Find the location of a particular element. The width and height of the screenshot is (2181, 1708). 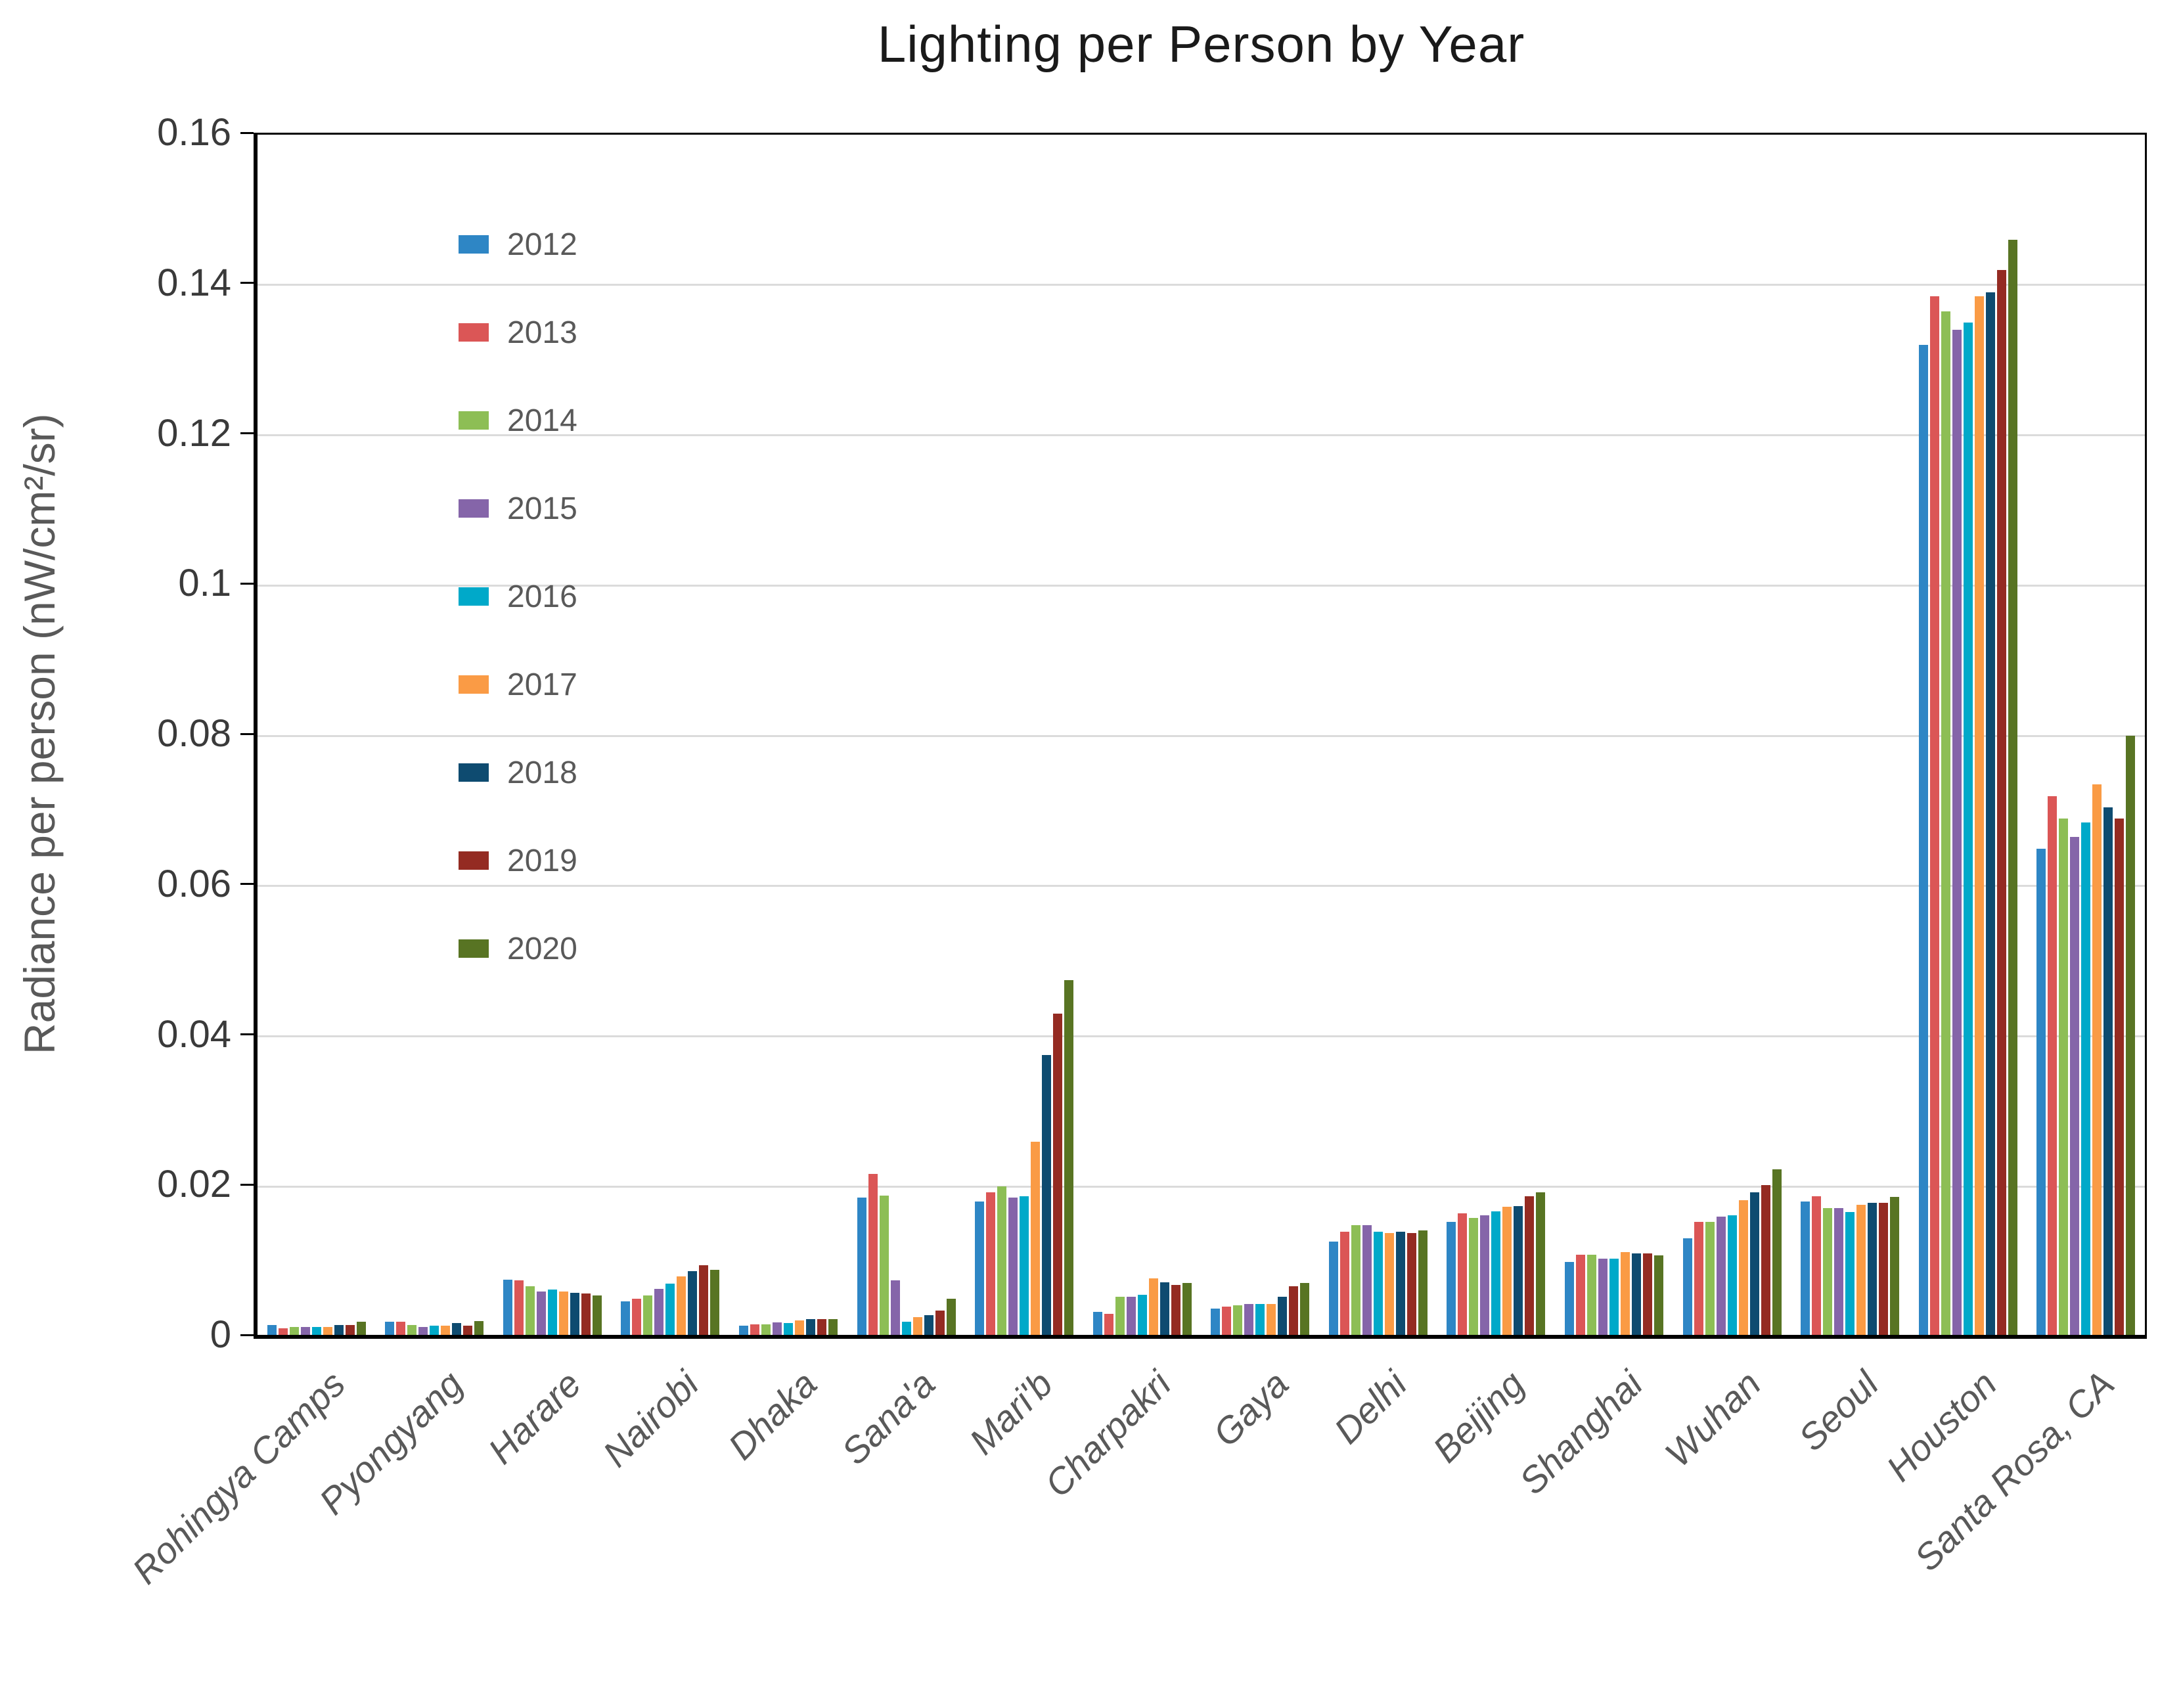

legend-item-2015: 2015 is located at coordinates (518, 508).